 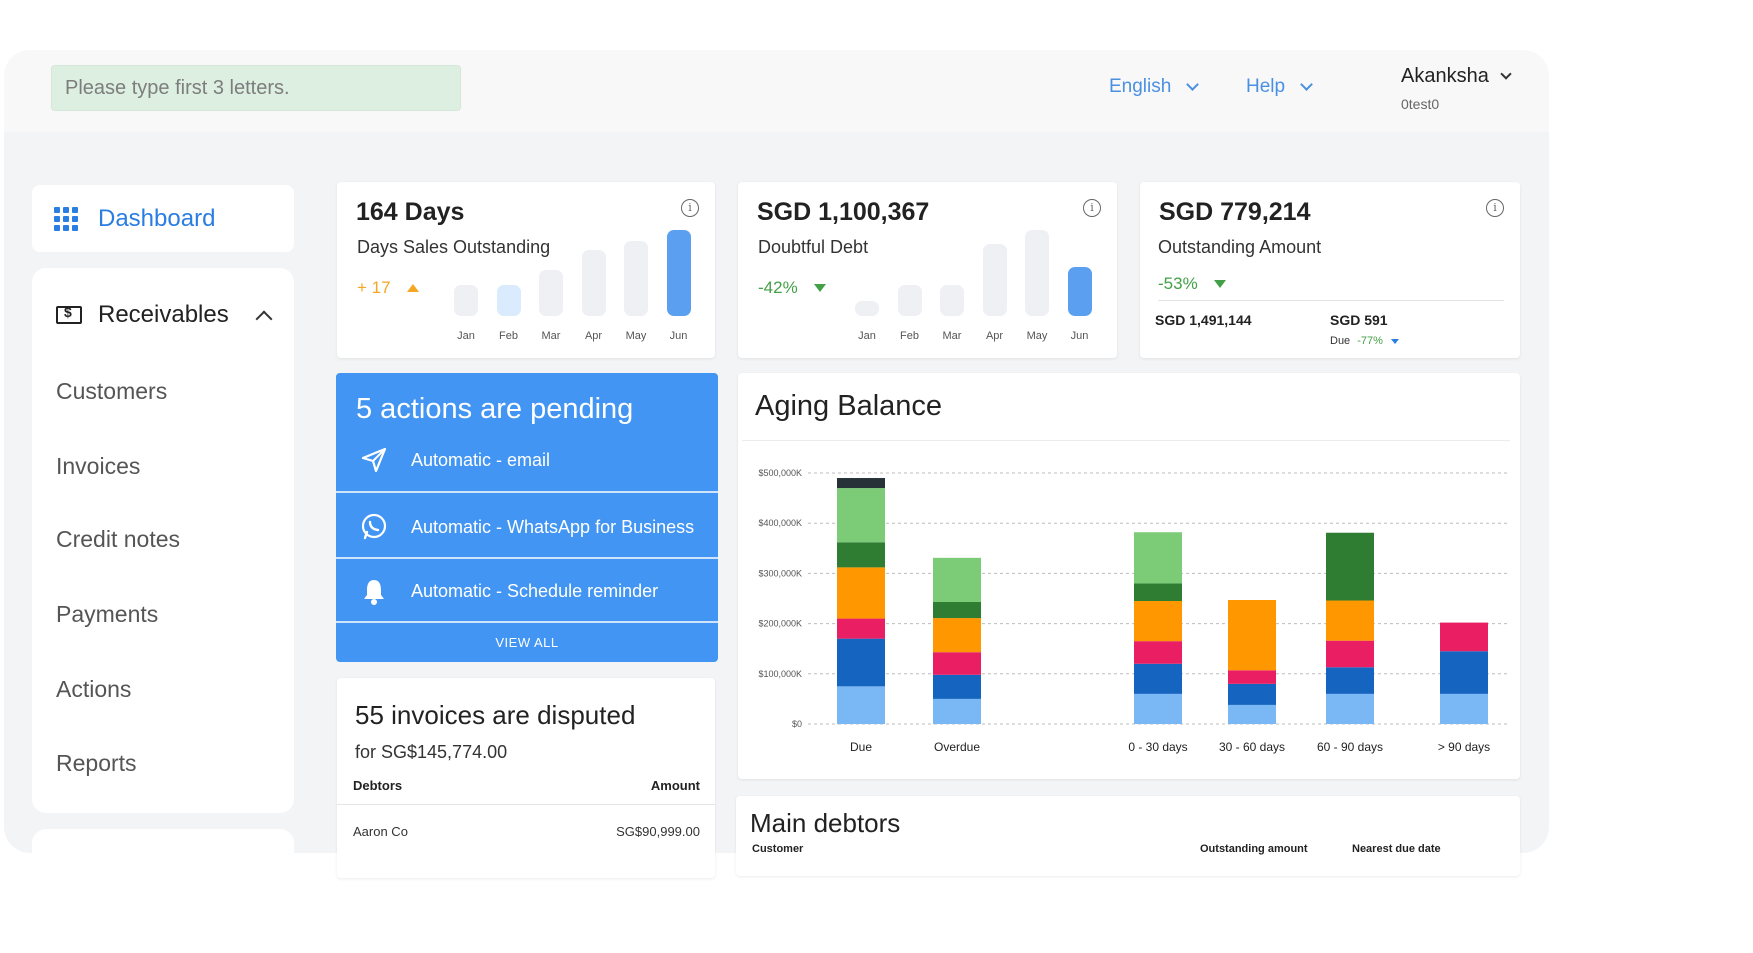 I want to click on kpi-subtitle: Outstanding Amount, so click(x=1240, y=247).